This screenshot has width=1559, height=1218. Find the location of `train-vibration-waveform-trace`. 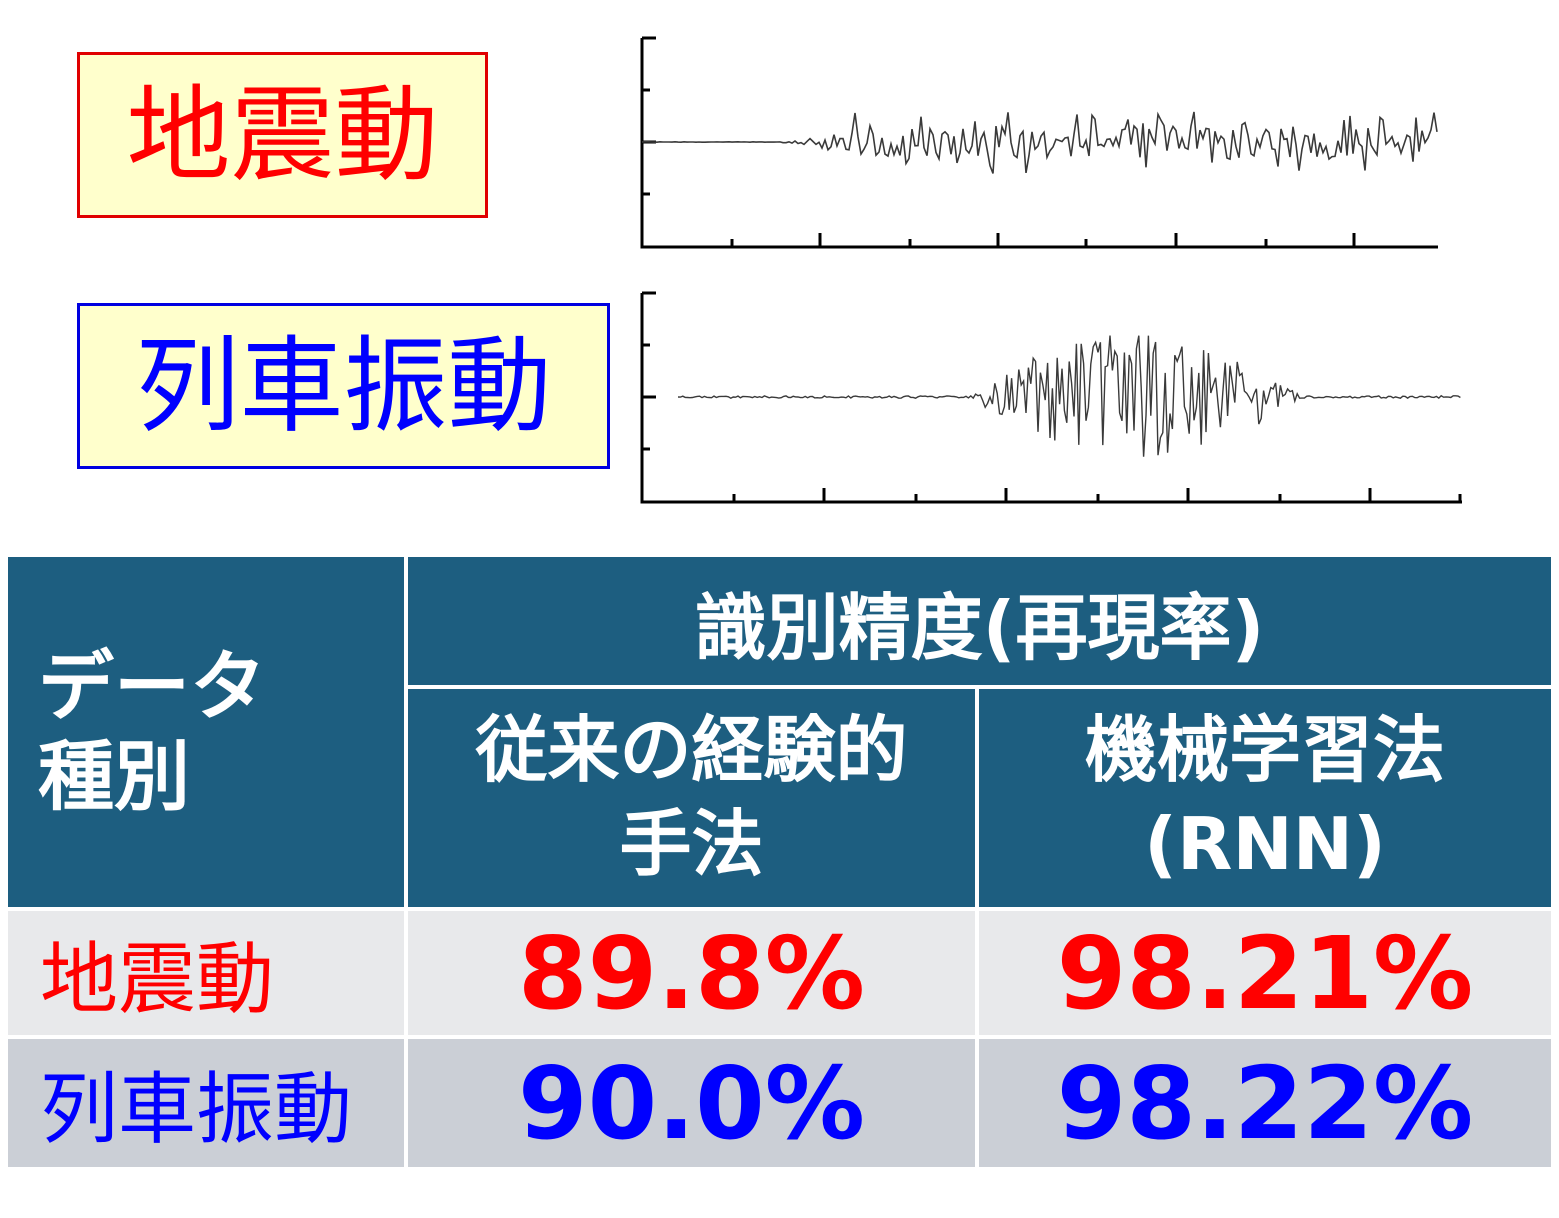

train-vibration-waveform-trace is located at coordinates (1069, 396).